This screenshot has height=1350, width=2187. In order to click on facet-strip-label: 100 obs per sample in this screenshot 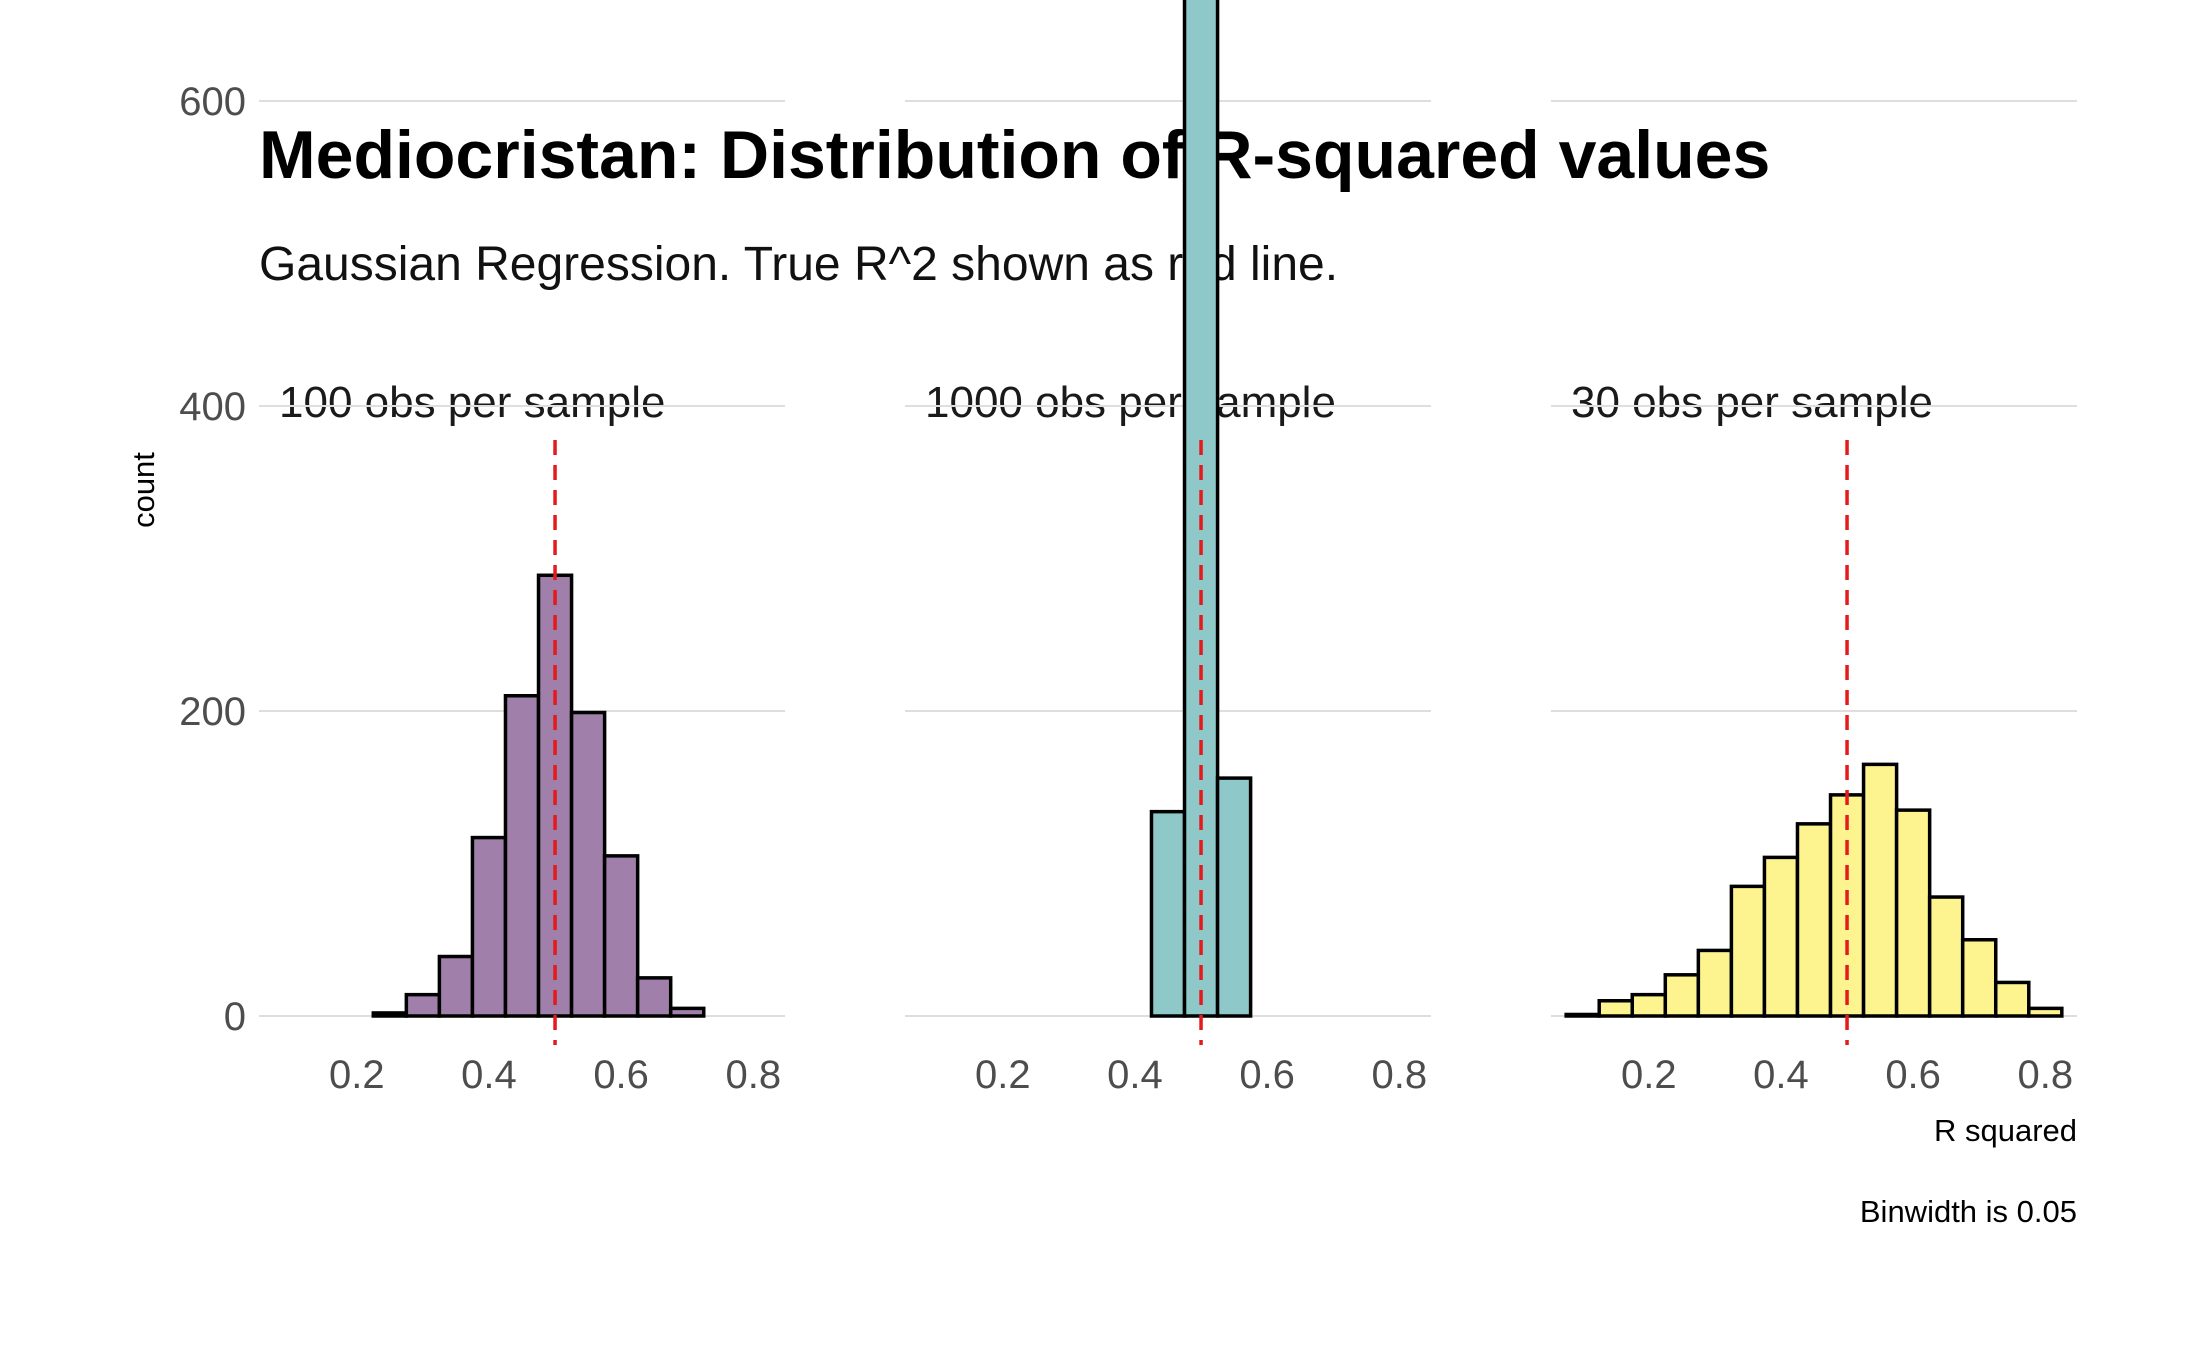, I will do `click(472, 402)`.